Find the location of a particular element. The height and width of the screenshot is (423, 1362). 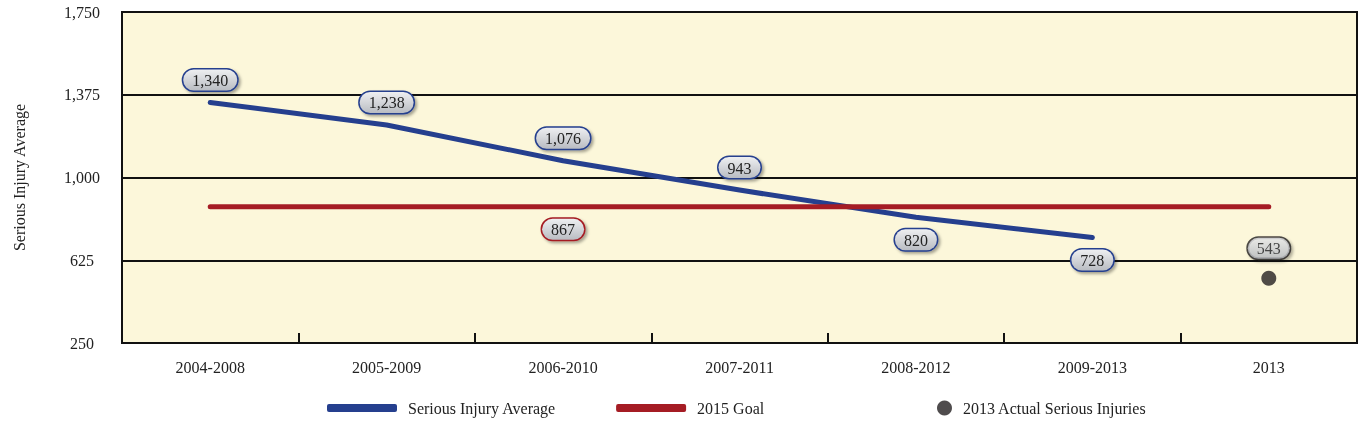

x-tick-label: 2013 is located at coordinates (1268, 367).